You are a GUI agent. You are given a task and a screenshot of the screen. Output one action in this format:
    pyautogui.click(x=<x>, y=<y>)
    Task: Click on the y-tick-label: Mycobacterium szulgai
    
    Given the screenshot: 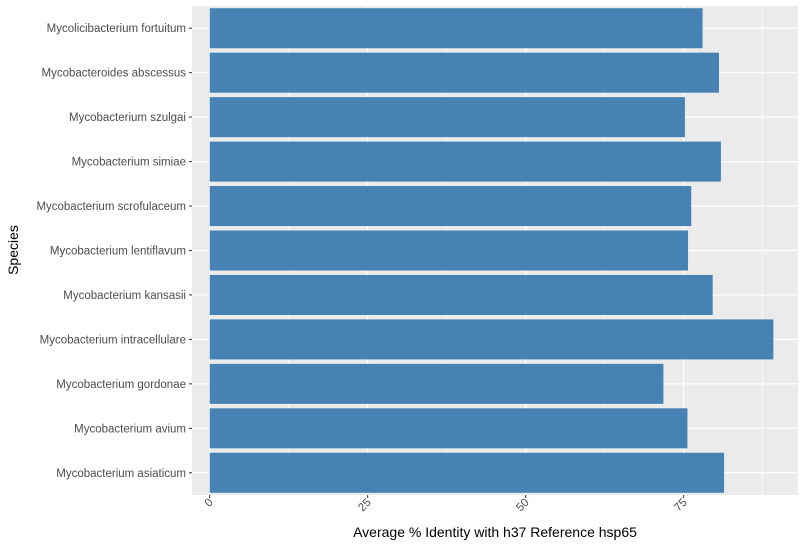 What is the action you would take?
    pyautogui.click(x=127, y=118)
    